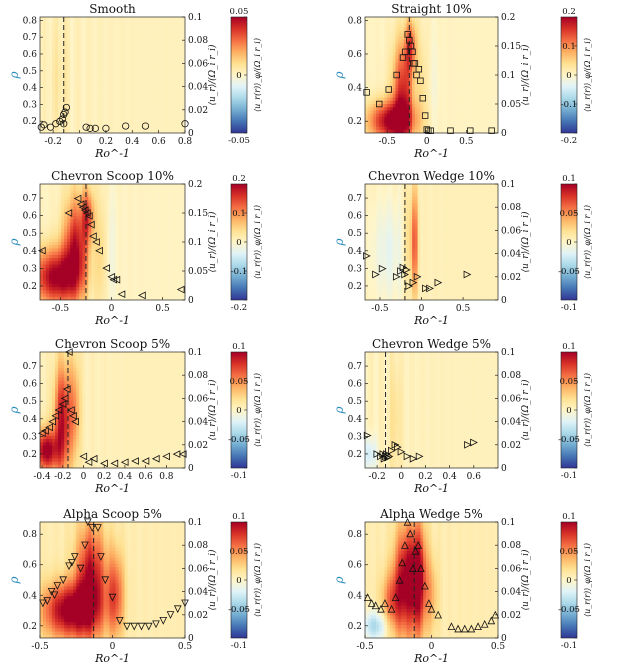 This screenshot has height=670, width=629. I want to click on y-tick-label: 0.6, so click(355, 55).